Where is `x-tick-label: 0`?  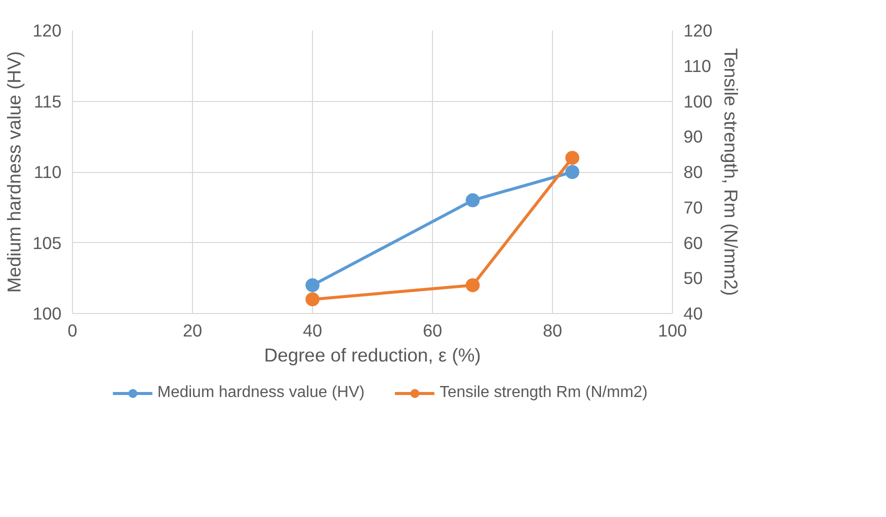 x-tick-label: 0 is located at coordinates (73, 330).